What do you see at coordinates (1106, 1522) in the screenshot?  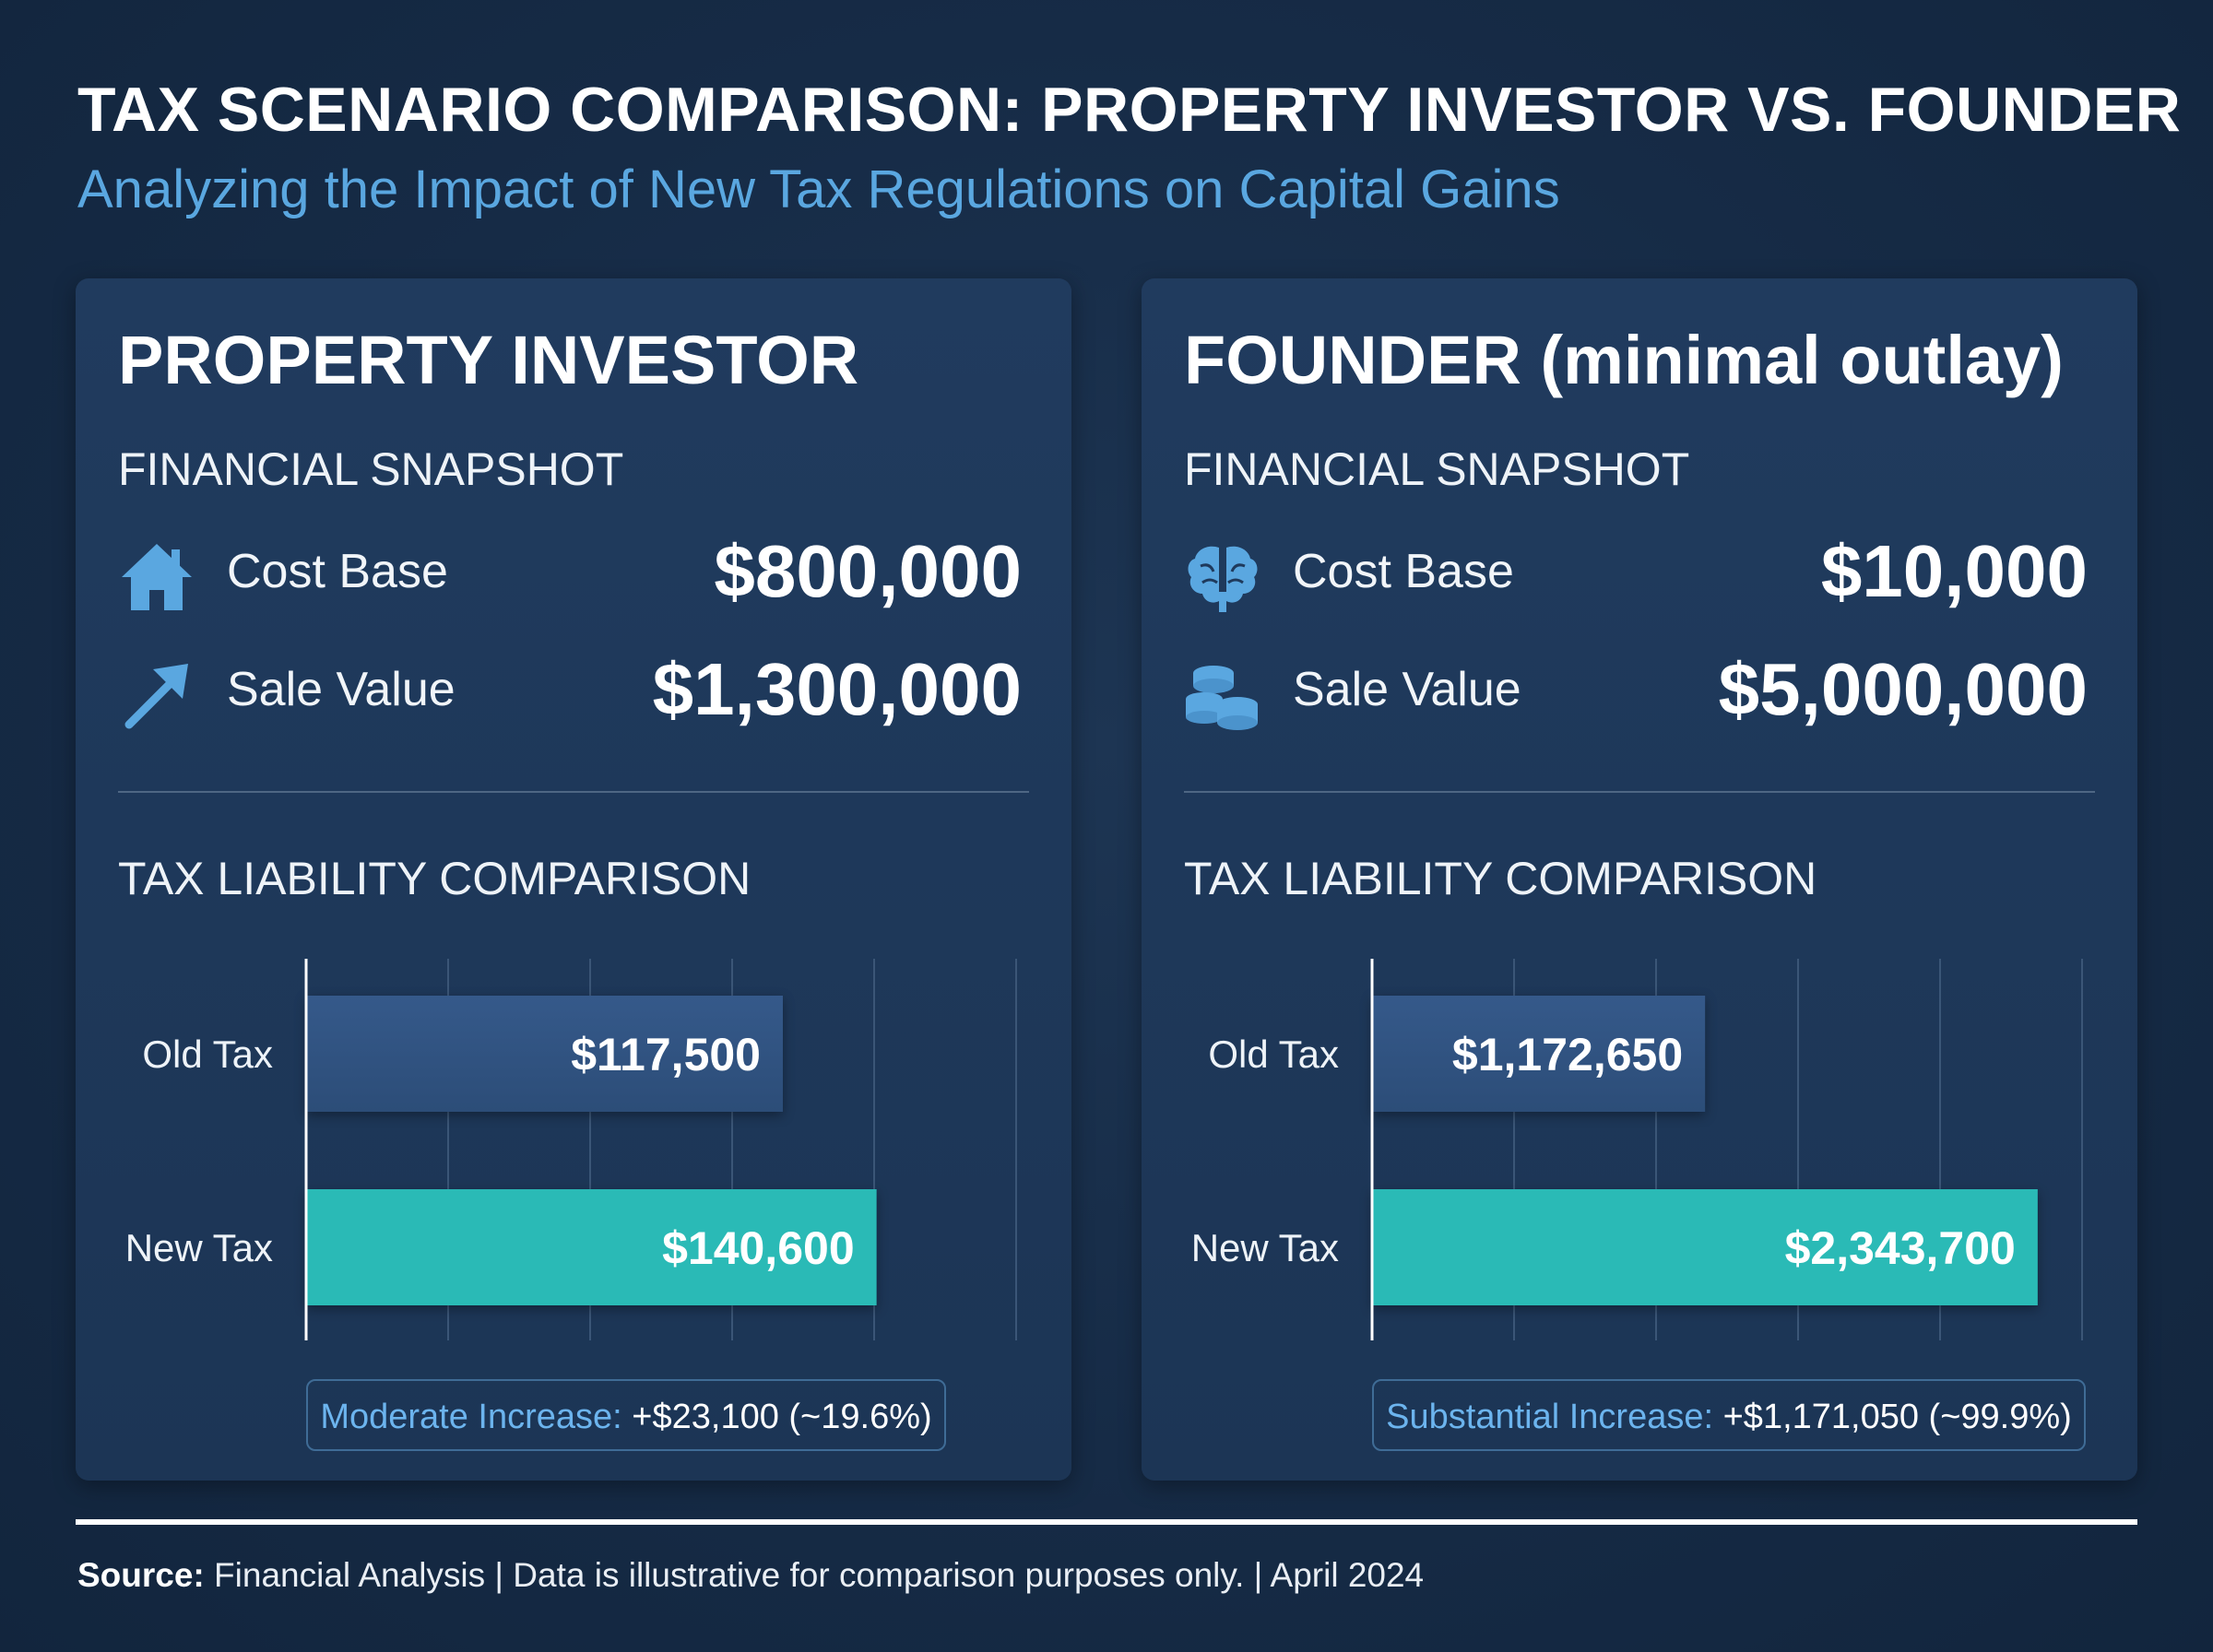 I see `footer-rule` at bounding box center [1106, 1522].